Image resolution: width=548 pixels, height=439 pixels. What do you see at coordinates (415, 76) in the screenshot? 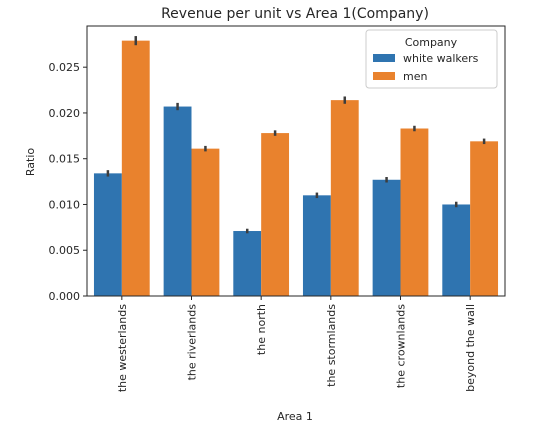
I see `legend-label-men: men` at bounding box center [415, 76].